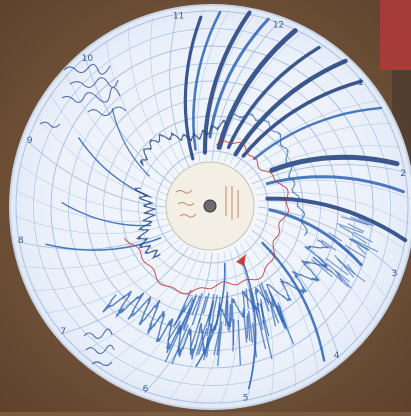 Image resolution: width=411 pixels, height=416 pixels. What do you see at coordinates (337, 356) in the screenshot?
I see `rim-number: 4` at bounding box center [337, 356].